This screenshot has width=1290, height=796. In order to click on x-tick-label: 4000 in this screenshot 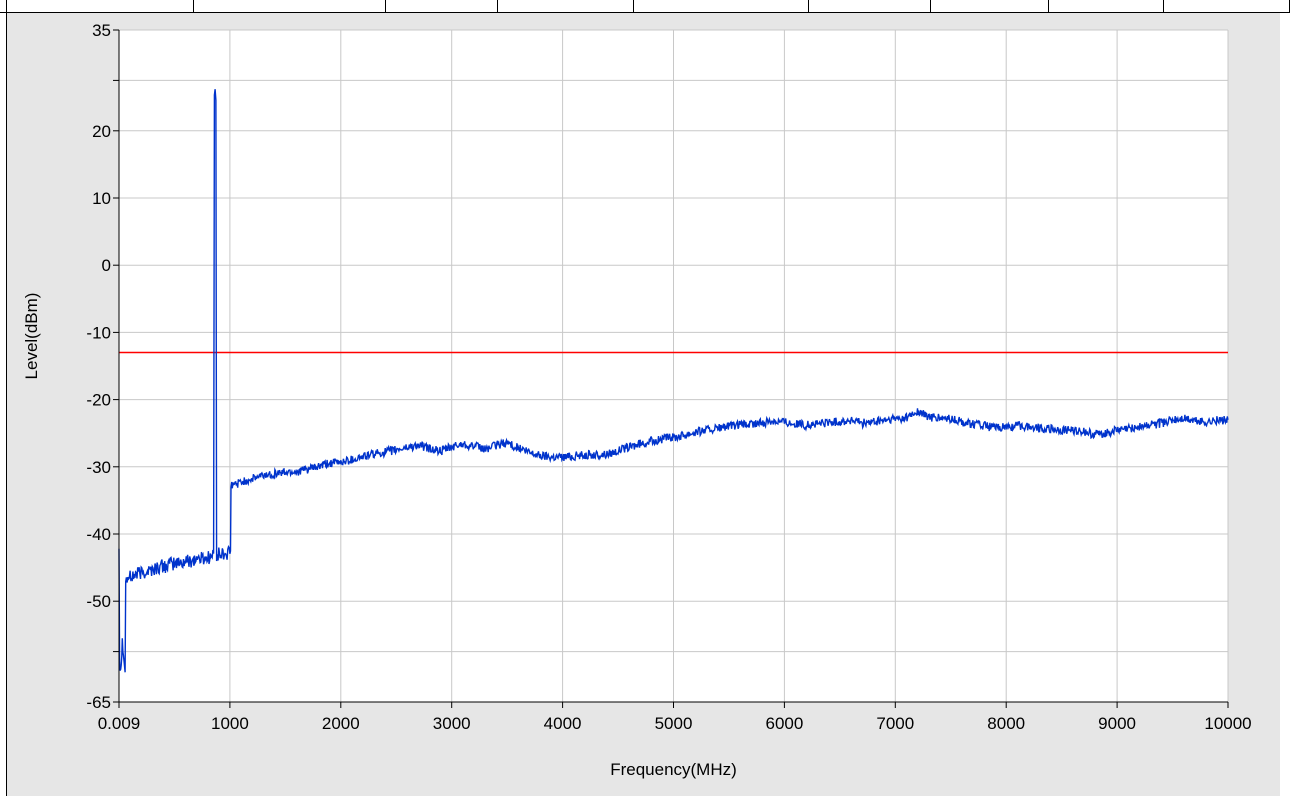, I will do `click(563, 723)`.